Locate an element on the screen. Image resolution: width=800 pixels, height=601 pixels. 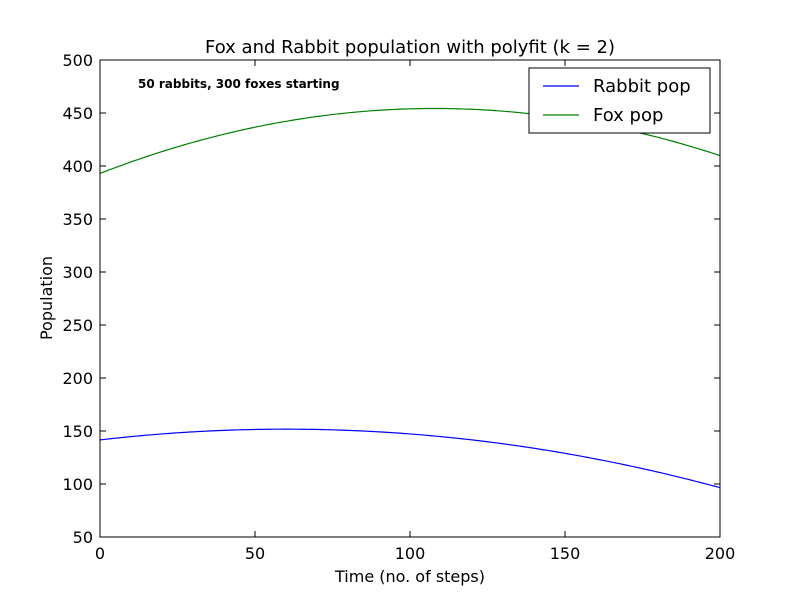
x-tick-label: 200 is located at coordinates (720, 553).